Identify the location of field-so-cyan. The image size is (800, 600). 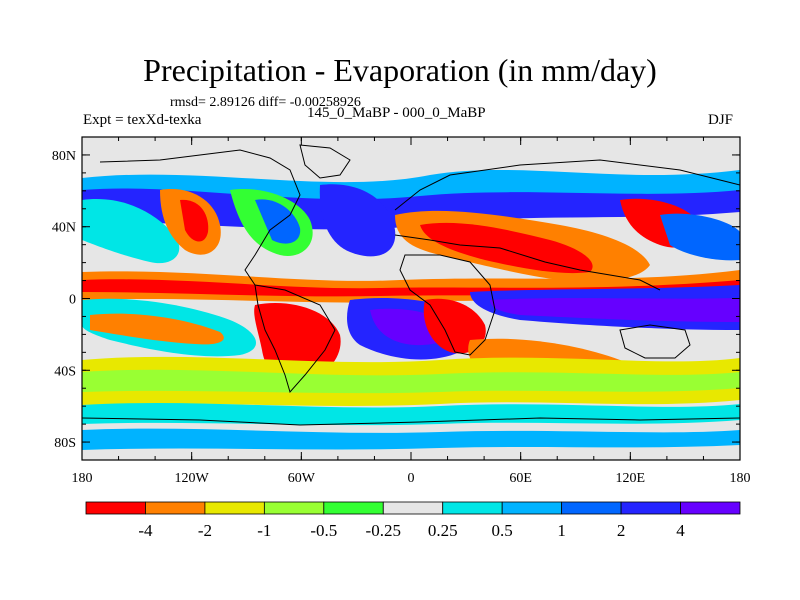
(411, 414).